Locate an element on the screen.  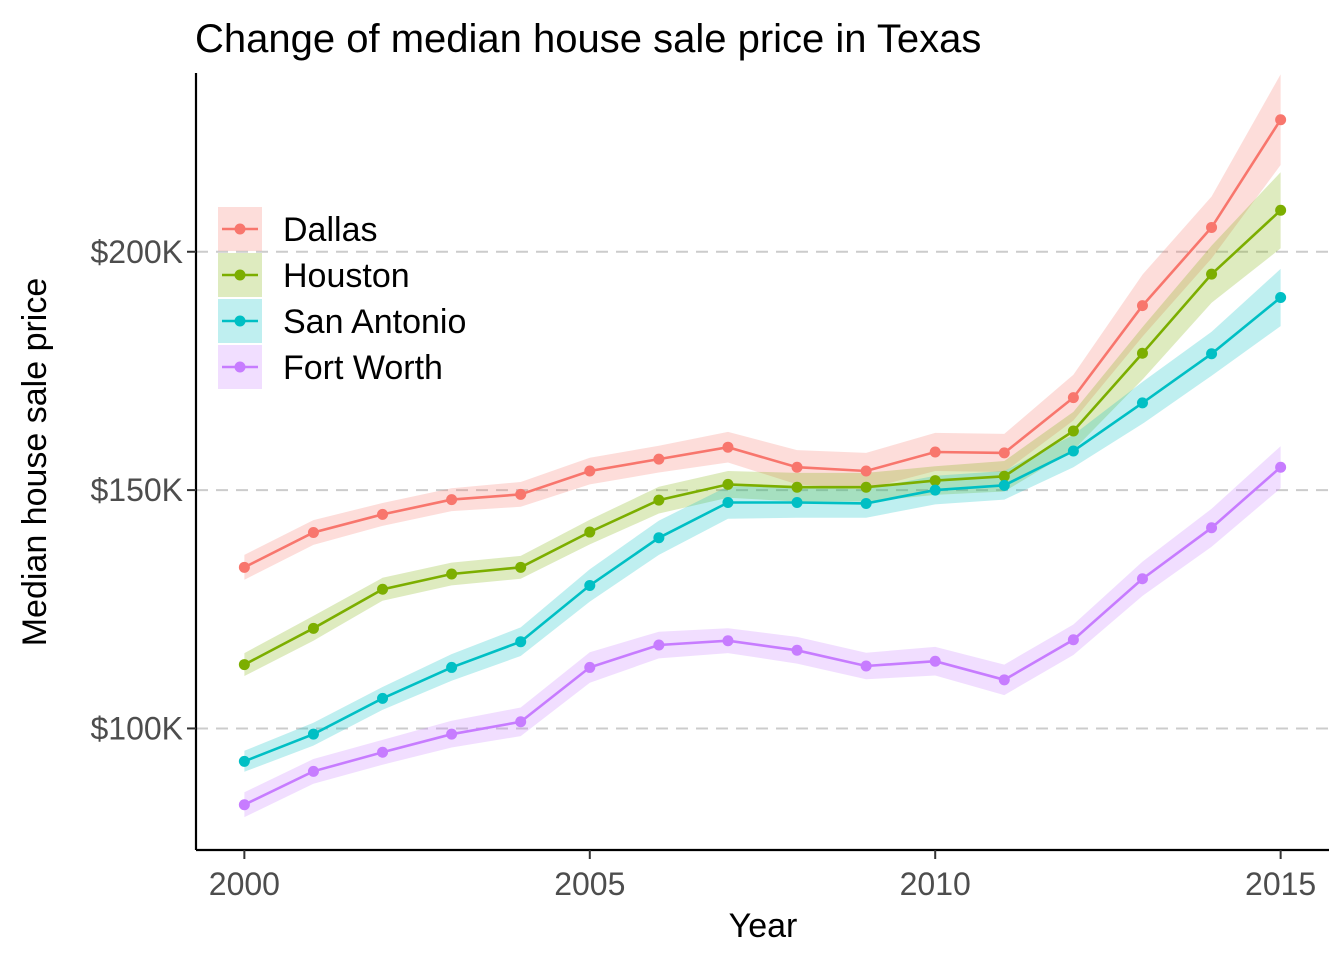
san-antonio-point-2009 is located at coordinates (866, 503).